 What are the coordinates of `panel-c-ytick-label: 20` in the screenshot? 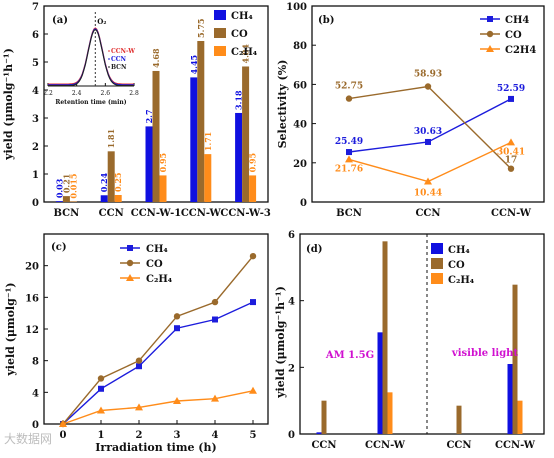 It's located at (32, 267).